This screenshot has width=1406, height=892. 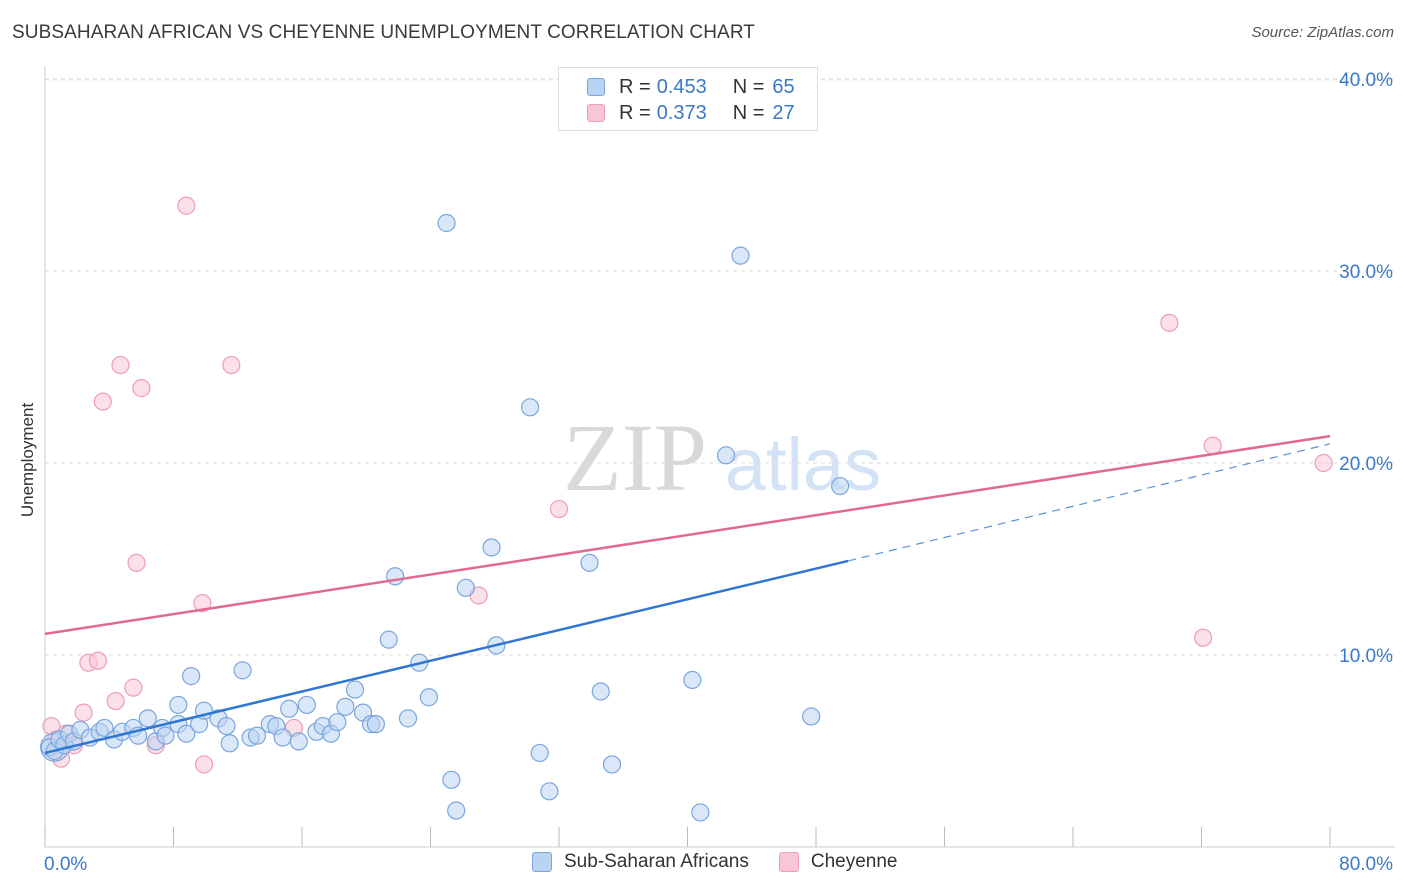 I want to click on legend-row-cheyenne: R = 0.373 N = 27, so click(x=691, y=113).